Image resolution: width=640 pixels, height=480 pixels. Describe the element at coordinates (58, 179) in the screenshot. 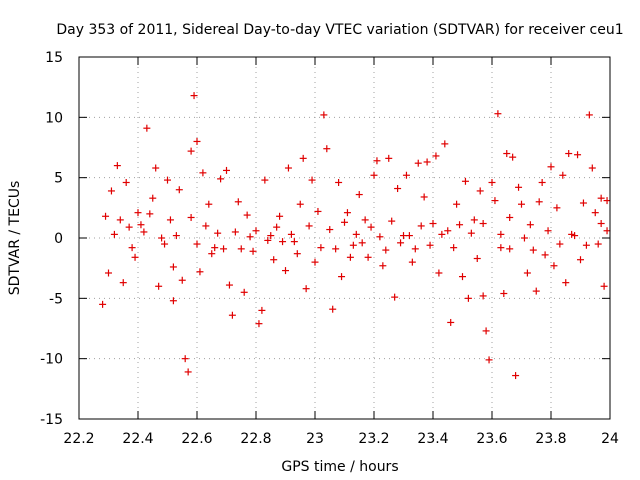

I see `y-tick-label: 5` at that location.